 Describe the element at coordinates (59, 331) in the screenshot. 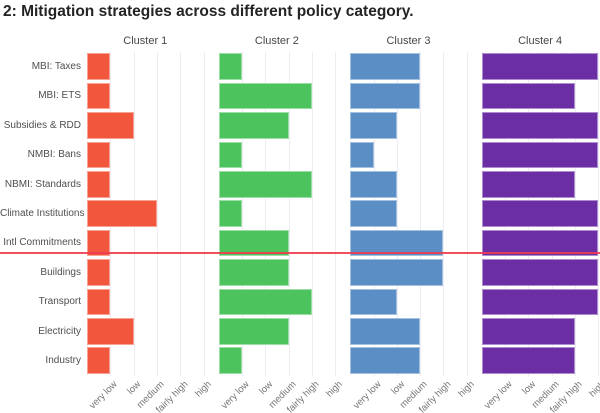

I see `category-label-electricity: Electricity` at that location.